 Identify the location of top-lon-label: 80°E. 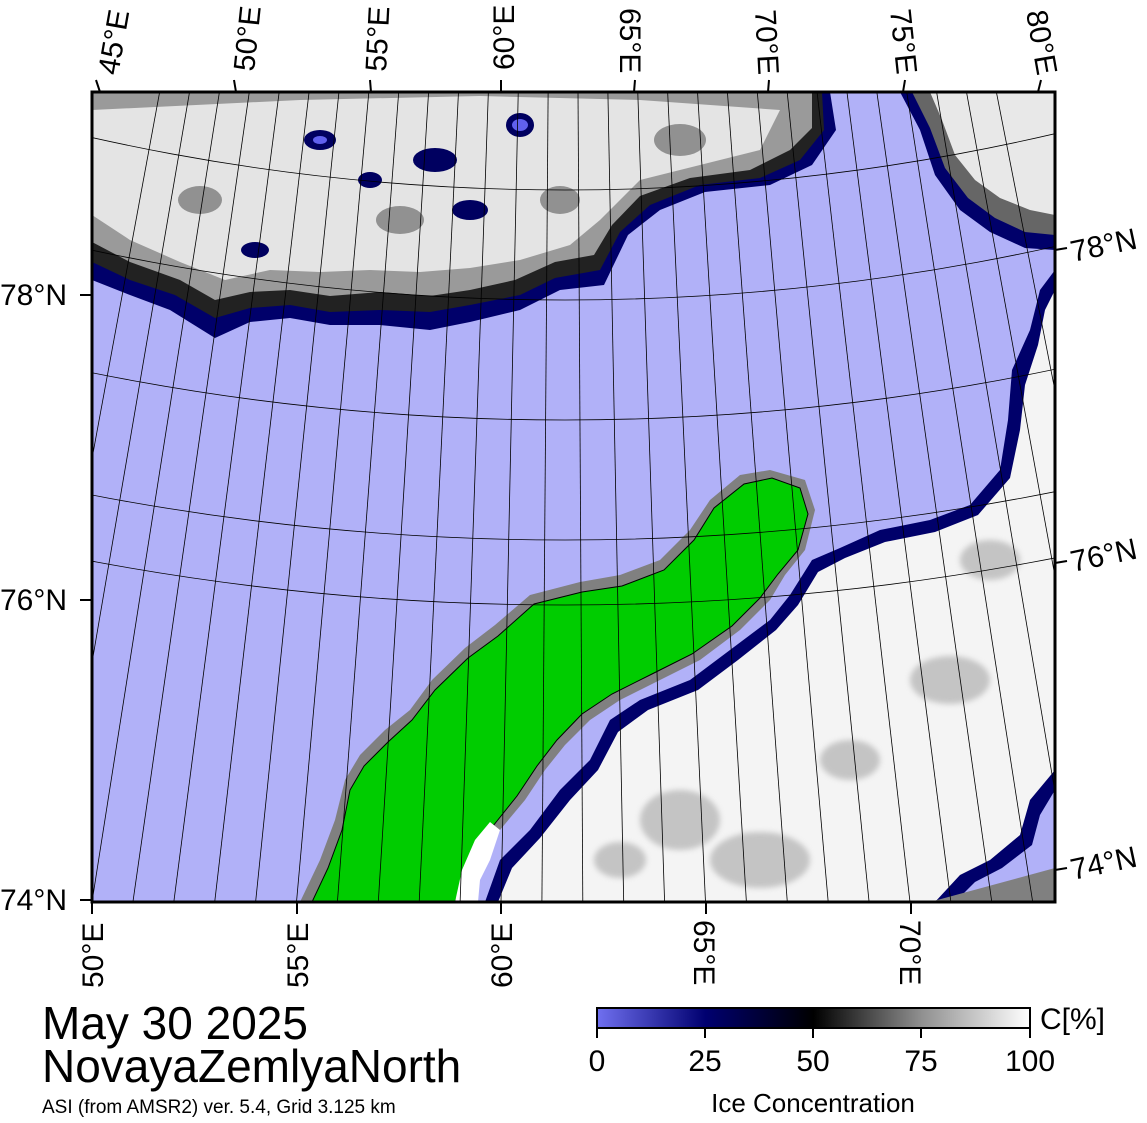
(1041, 42).